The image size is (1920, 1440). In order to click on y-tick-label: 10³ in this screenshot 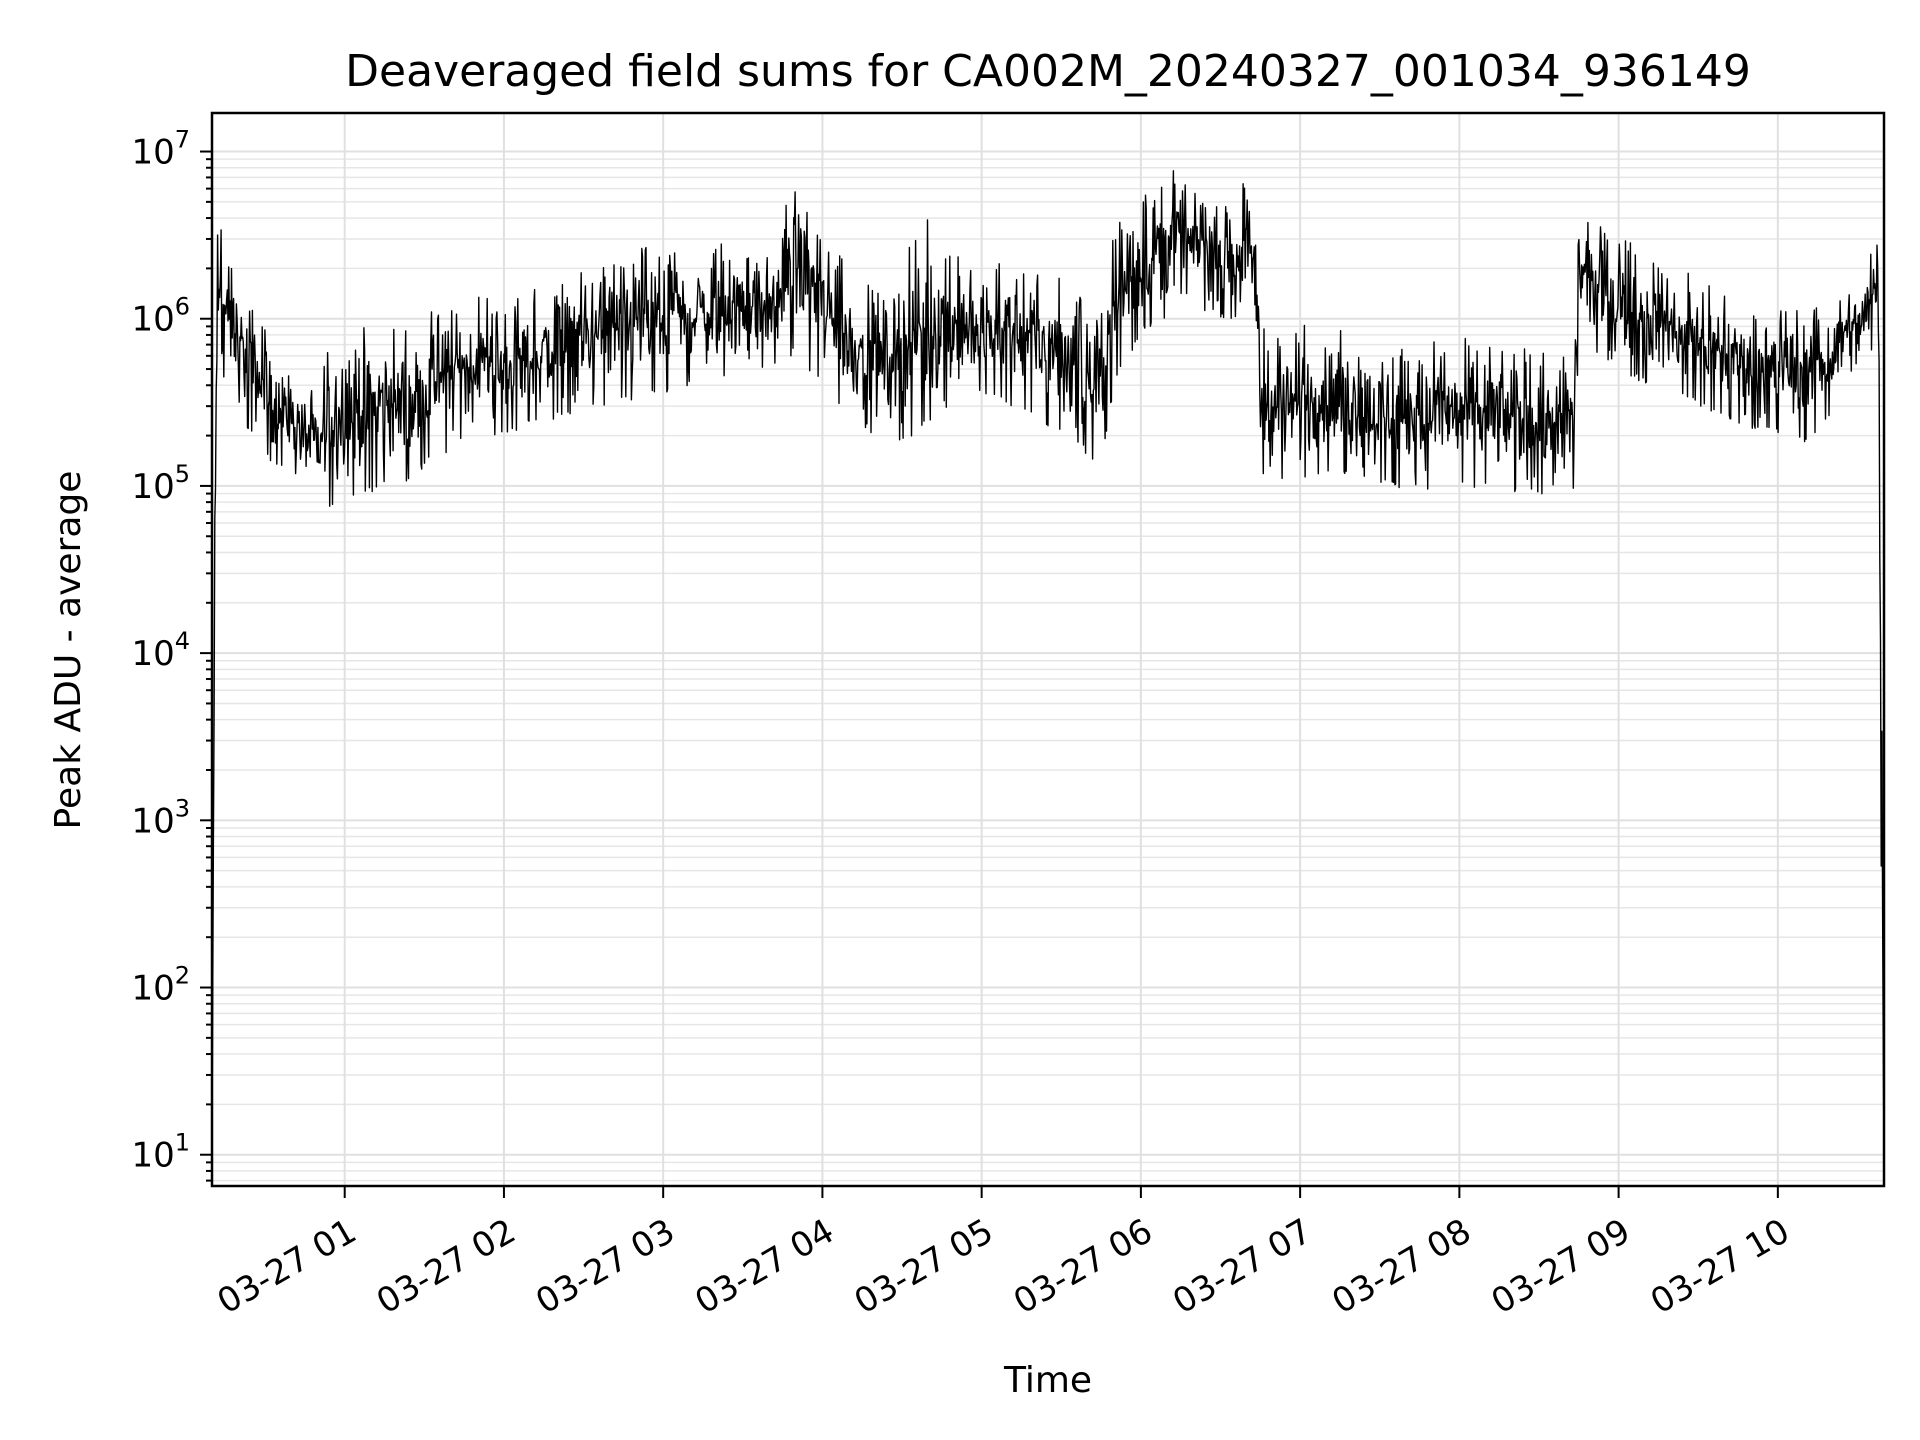, I will do `click(160, 817)`.